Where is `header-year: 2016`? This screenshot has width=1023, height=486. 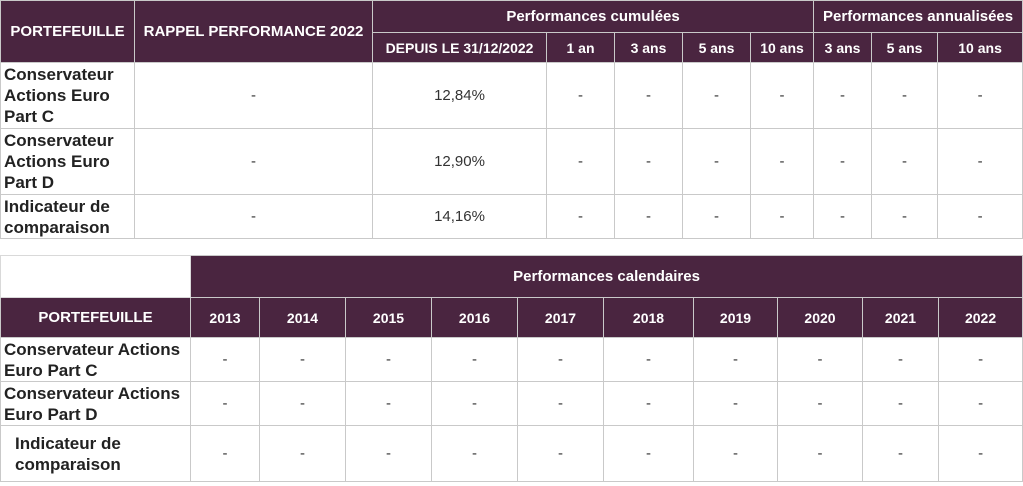 header-year: 2016 is located at coordinates (474, 317).